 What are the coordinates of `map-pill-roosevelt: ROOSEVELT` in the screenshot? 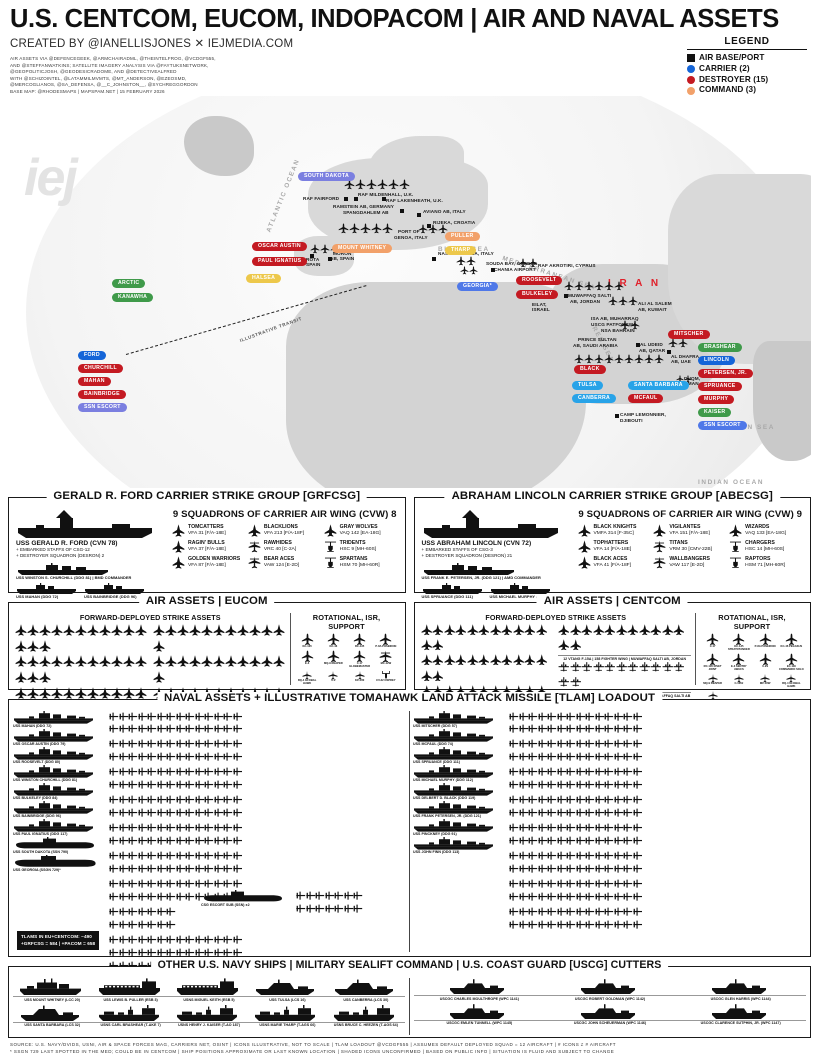 It's located at (539, 281).